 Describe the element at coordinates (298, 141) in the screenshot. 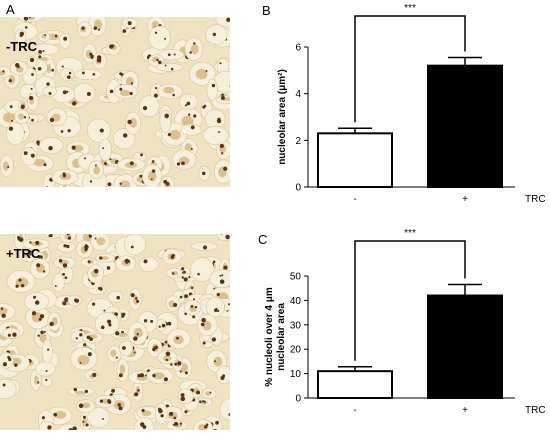

I see `y-tick-label: 2` at that location.